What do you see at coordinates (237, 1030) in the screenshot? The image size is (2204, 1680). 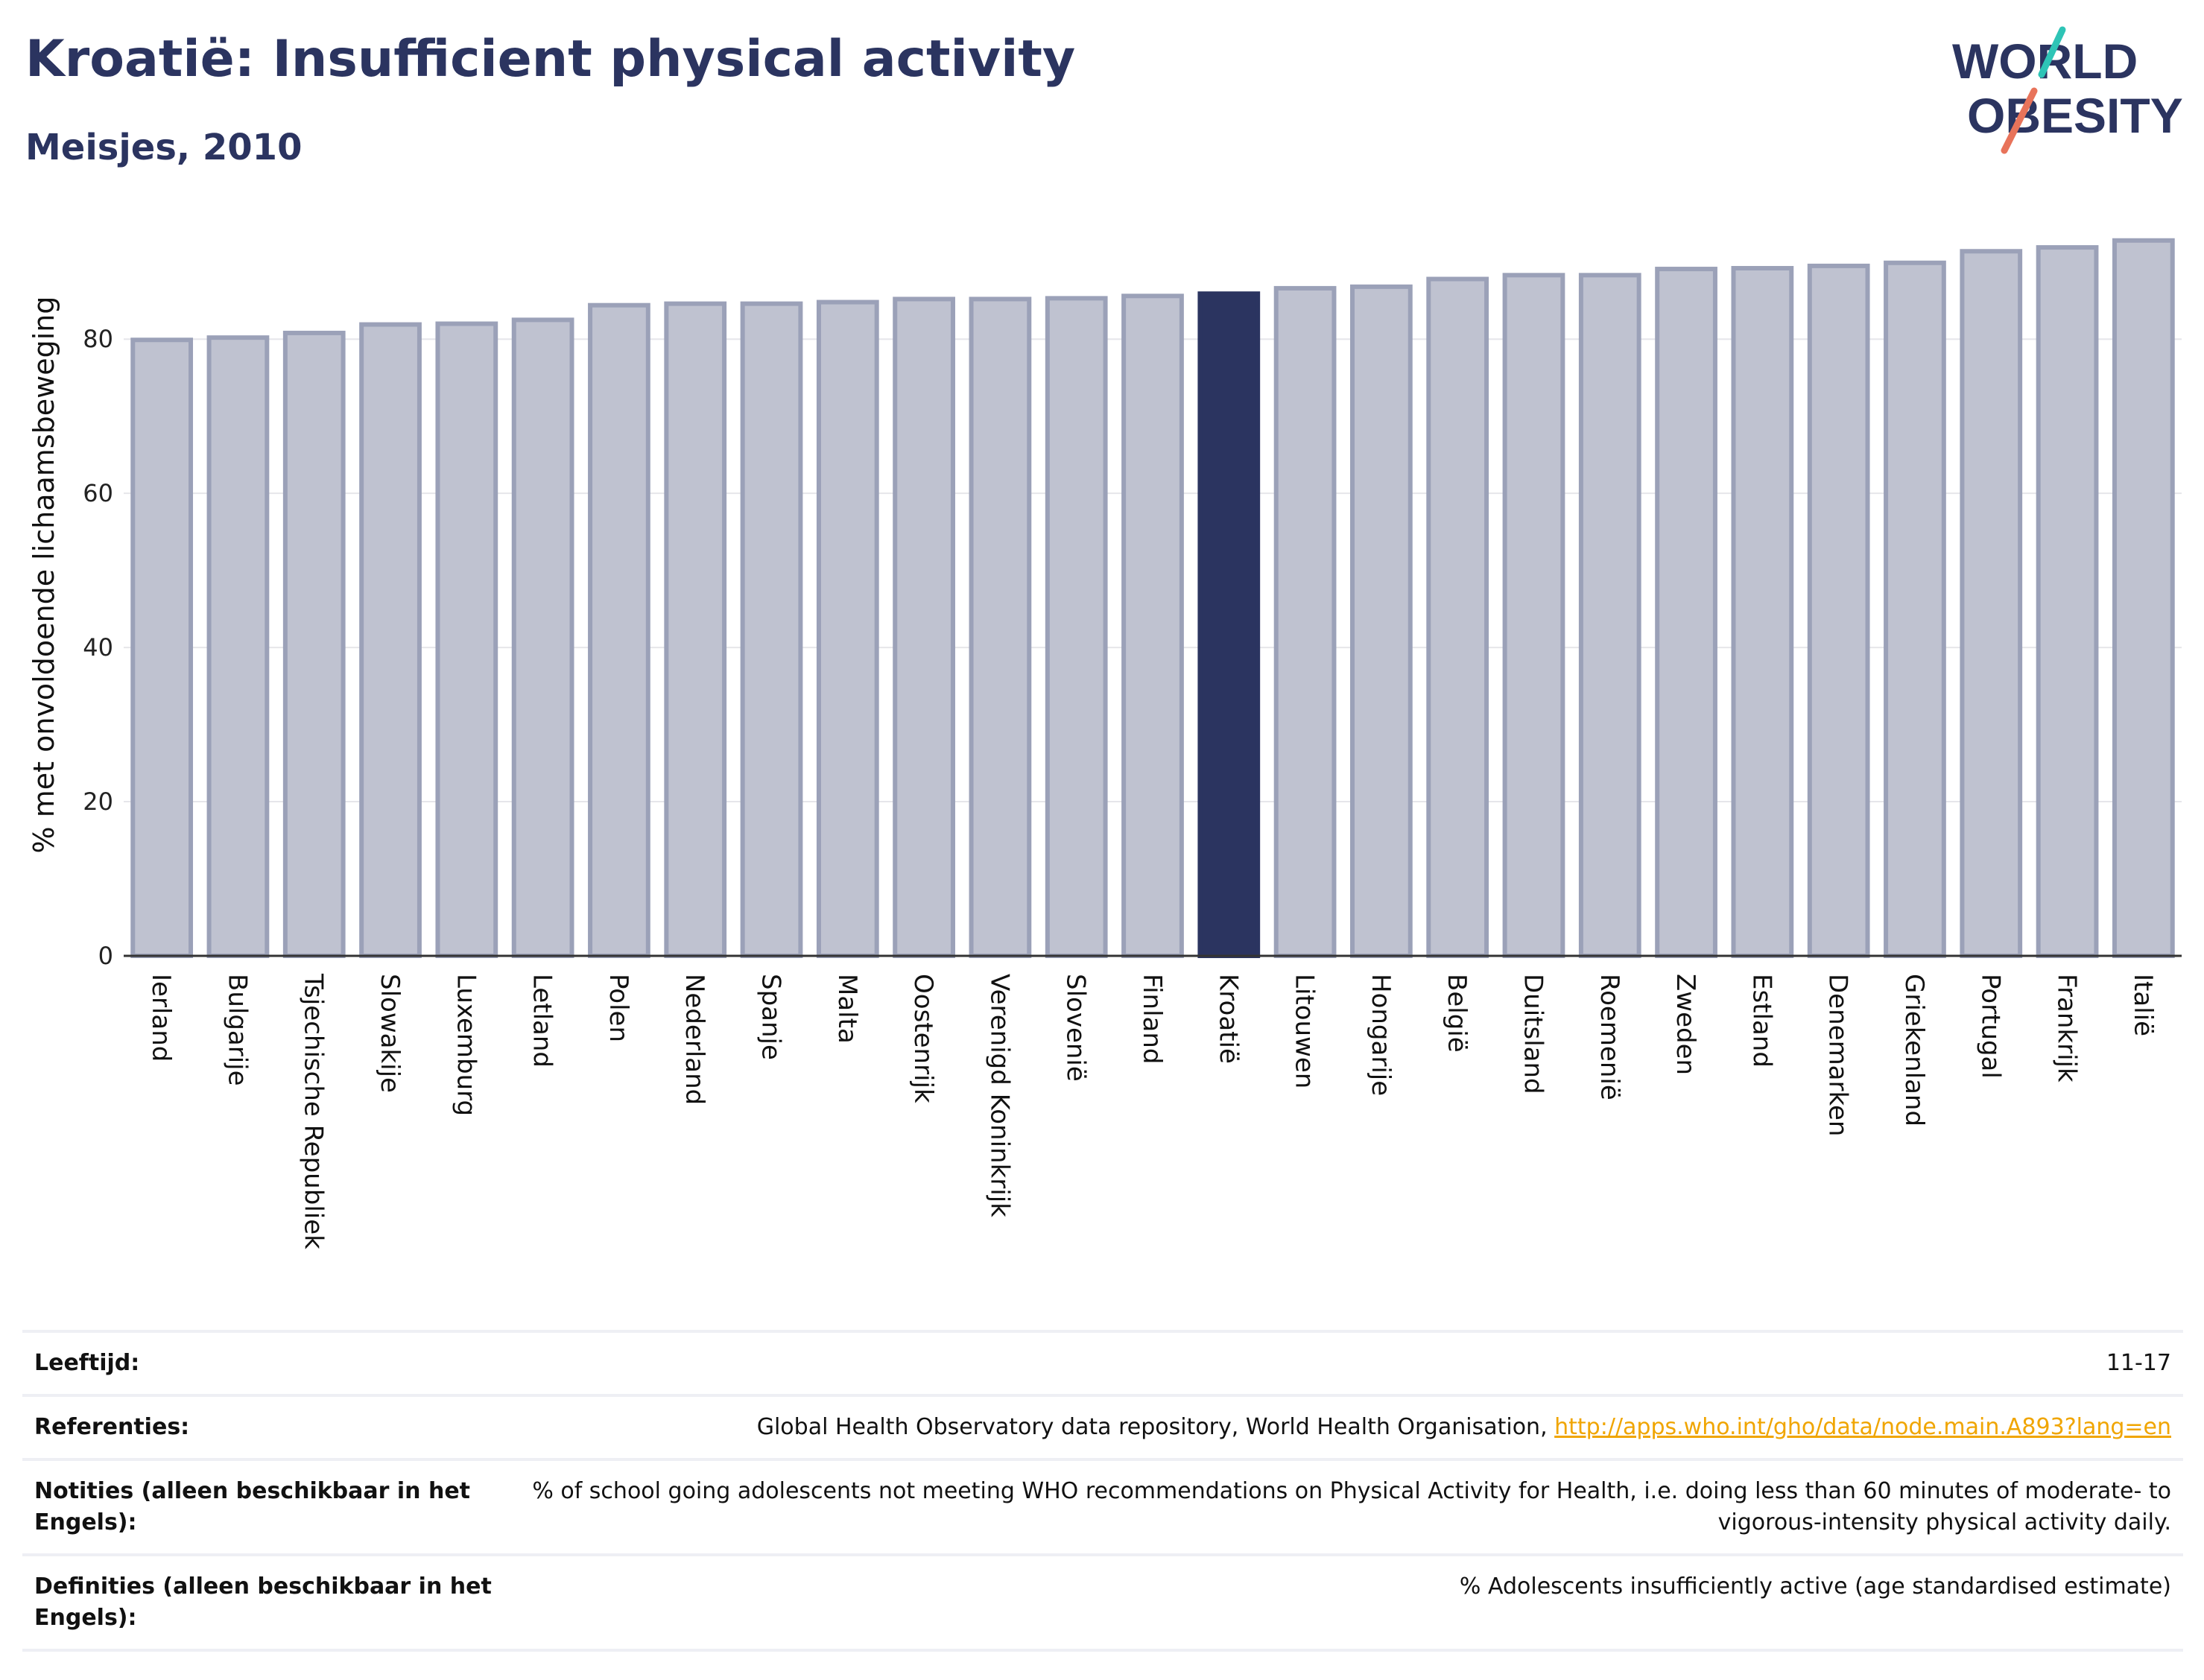 I see `x-tick-label: Bulgarije` at bounding box center [237, 1030].